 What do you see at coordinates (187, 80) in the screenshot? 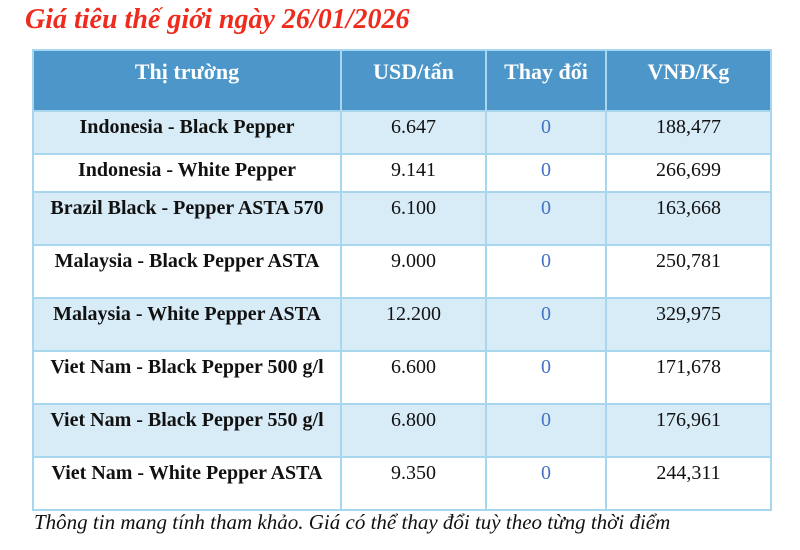
I see `header-cell-market: Thị trường` at bounding box center [187, 80].